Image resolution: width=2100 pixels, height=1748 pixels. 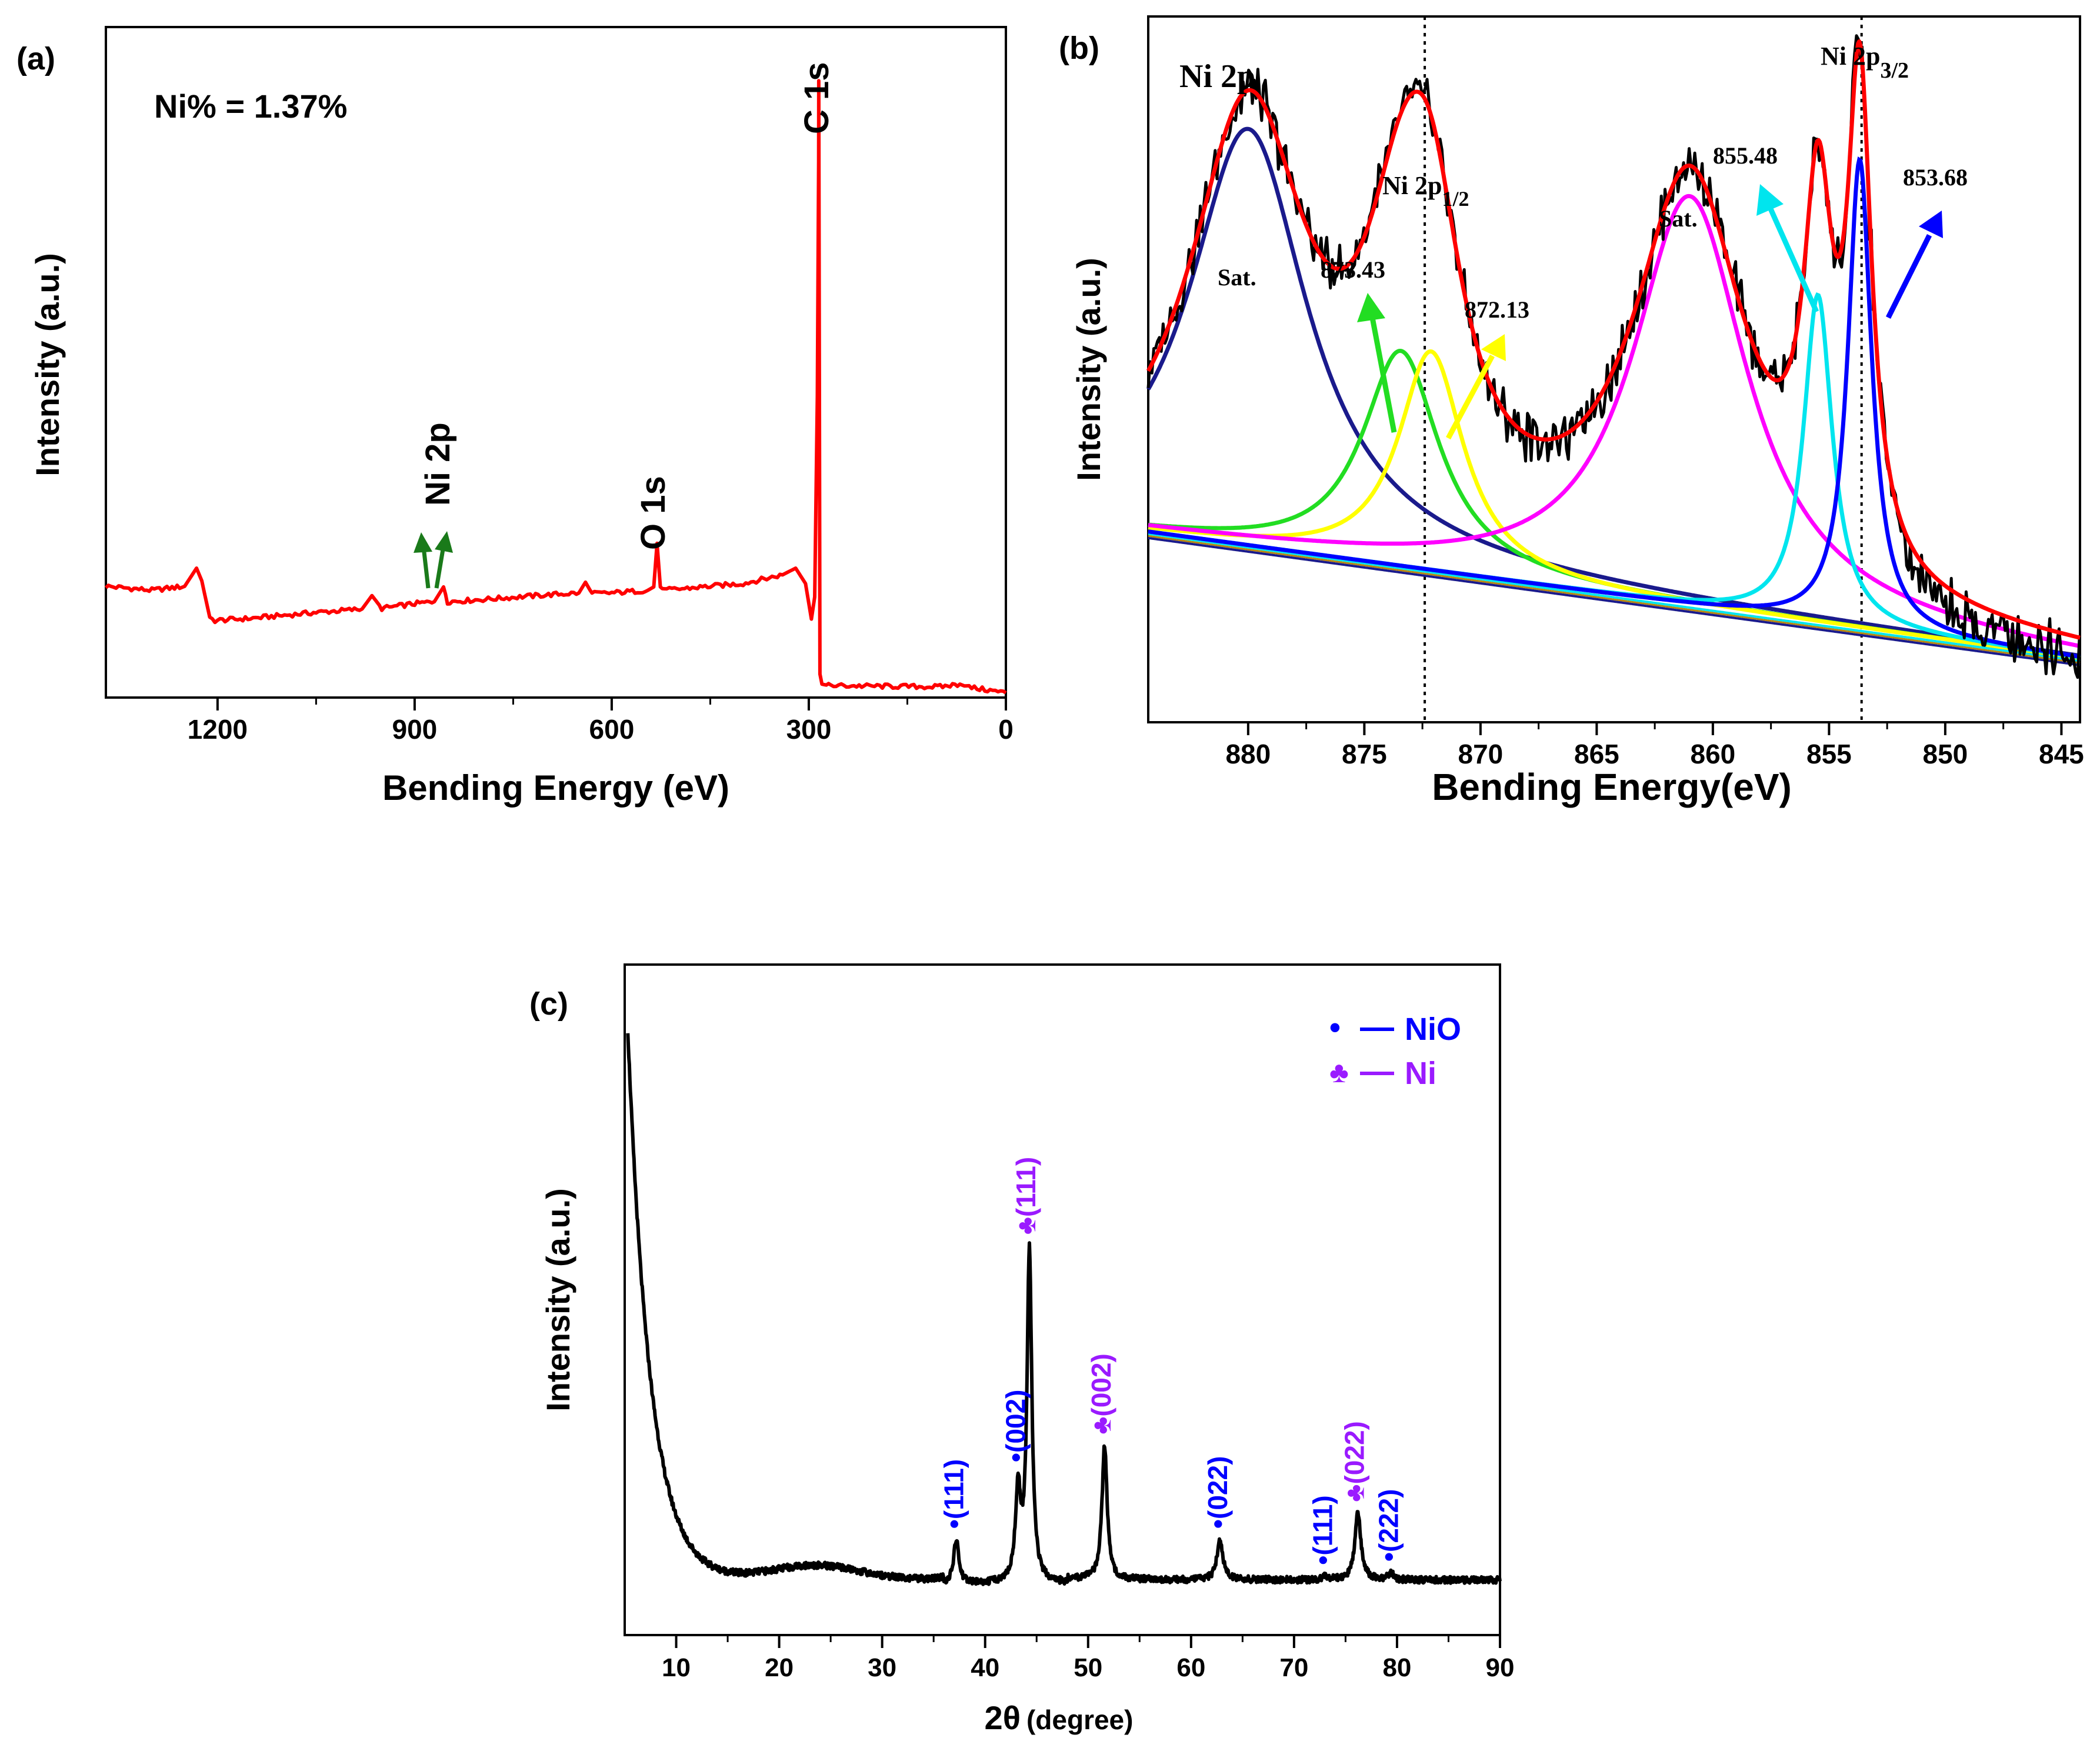 I want to click on panel-c-x-axis-title: 2θ (degree), so click(x=1059, y=1717).